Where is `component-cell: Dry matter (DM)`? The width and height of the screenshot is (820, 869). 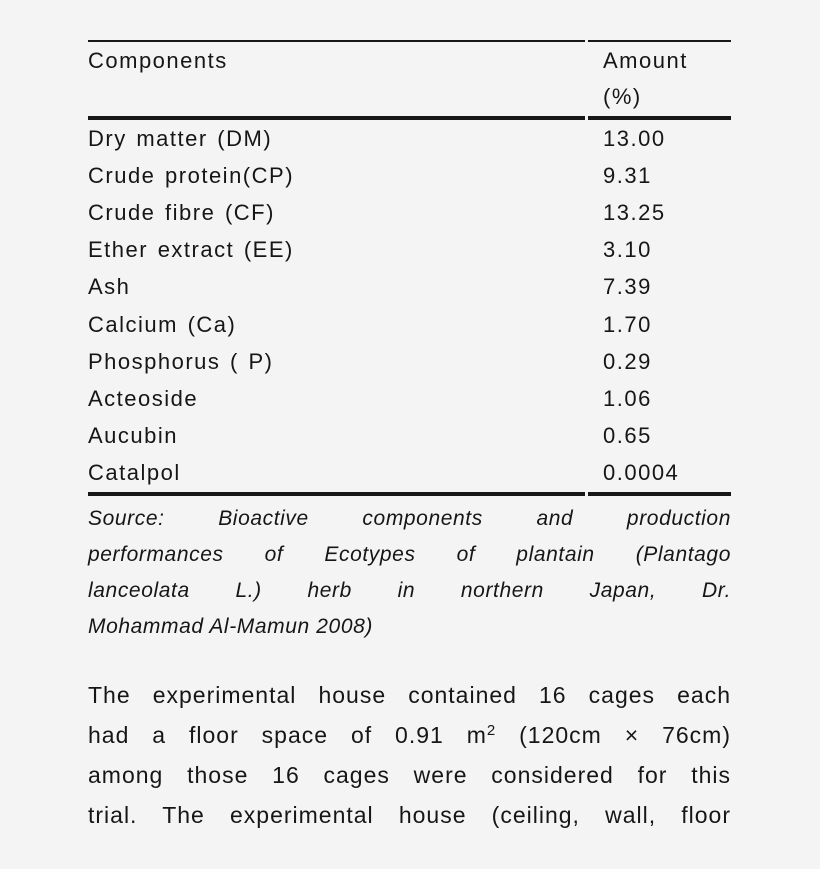
component-cell: Dry matter (DM) is located at coordinates (180, 138).